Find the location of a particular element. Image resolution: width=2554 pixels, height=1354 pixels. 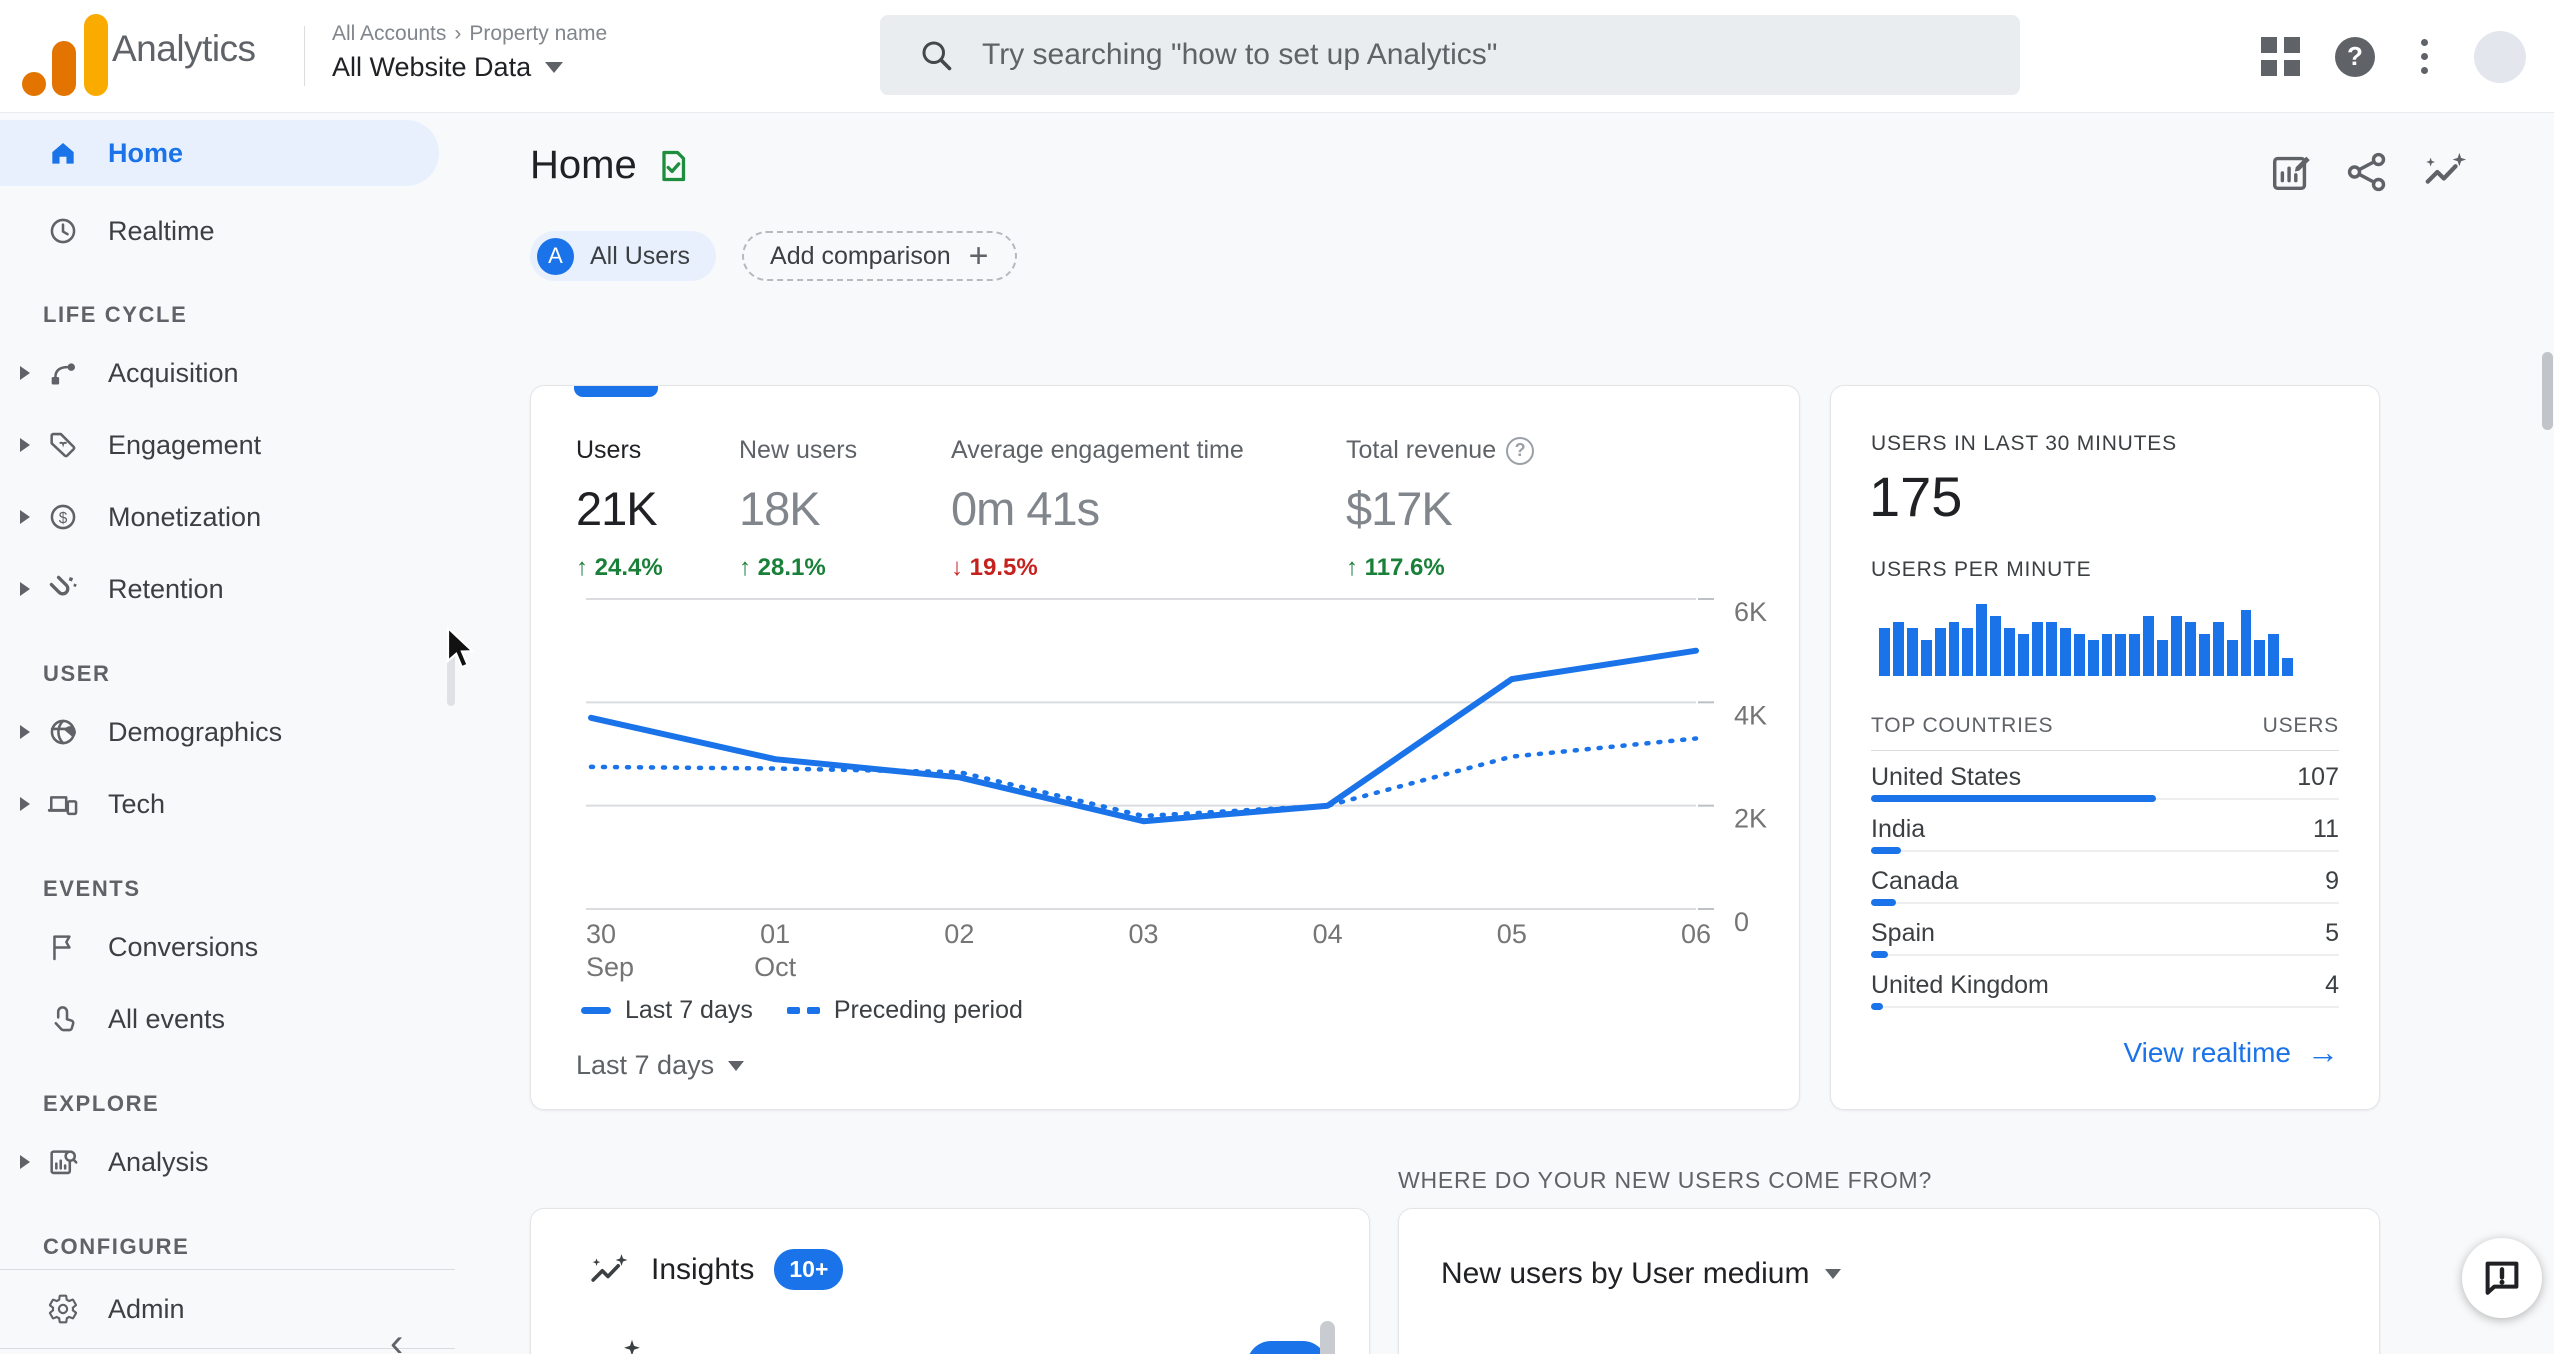

monetization-icon: $ is located at coordinates (63, 517).